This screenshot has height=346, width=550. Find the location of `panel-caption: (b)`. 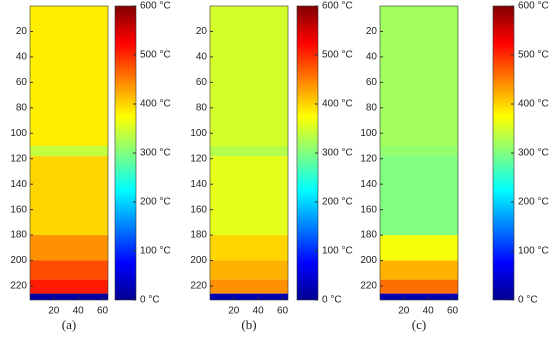

panel-caption: (b) is located at coordinates (248, 324).